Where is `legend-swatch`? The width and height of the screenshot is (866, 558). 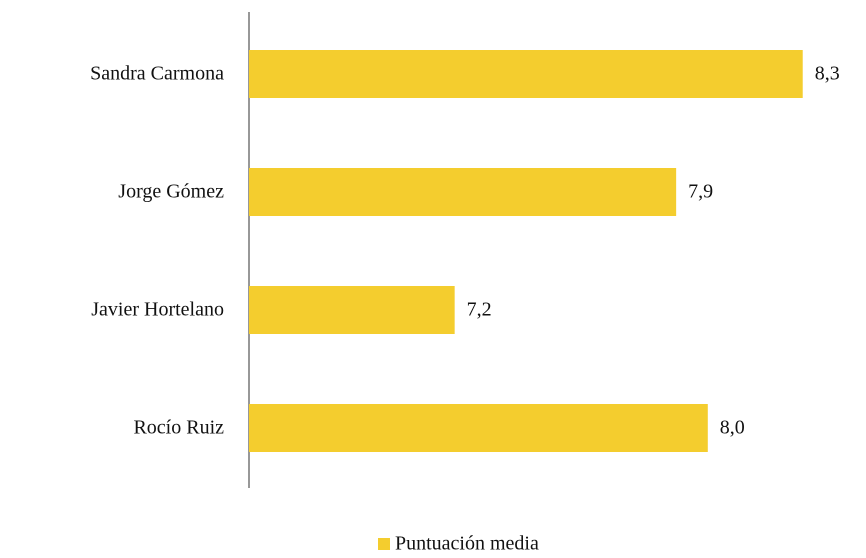
legend-swatch is located at coordinates (384, 544).